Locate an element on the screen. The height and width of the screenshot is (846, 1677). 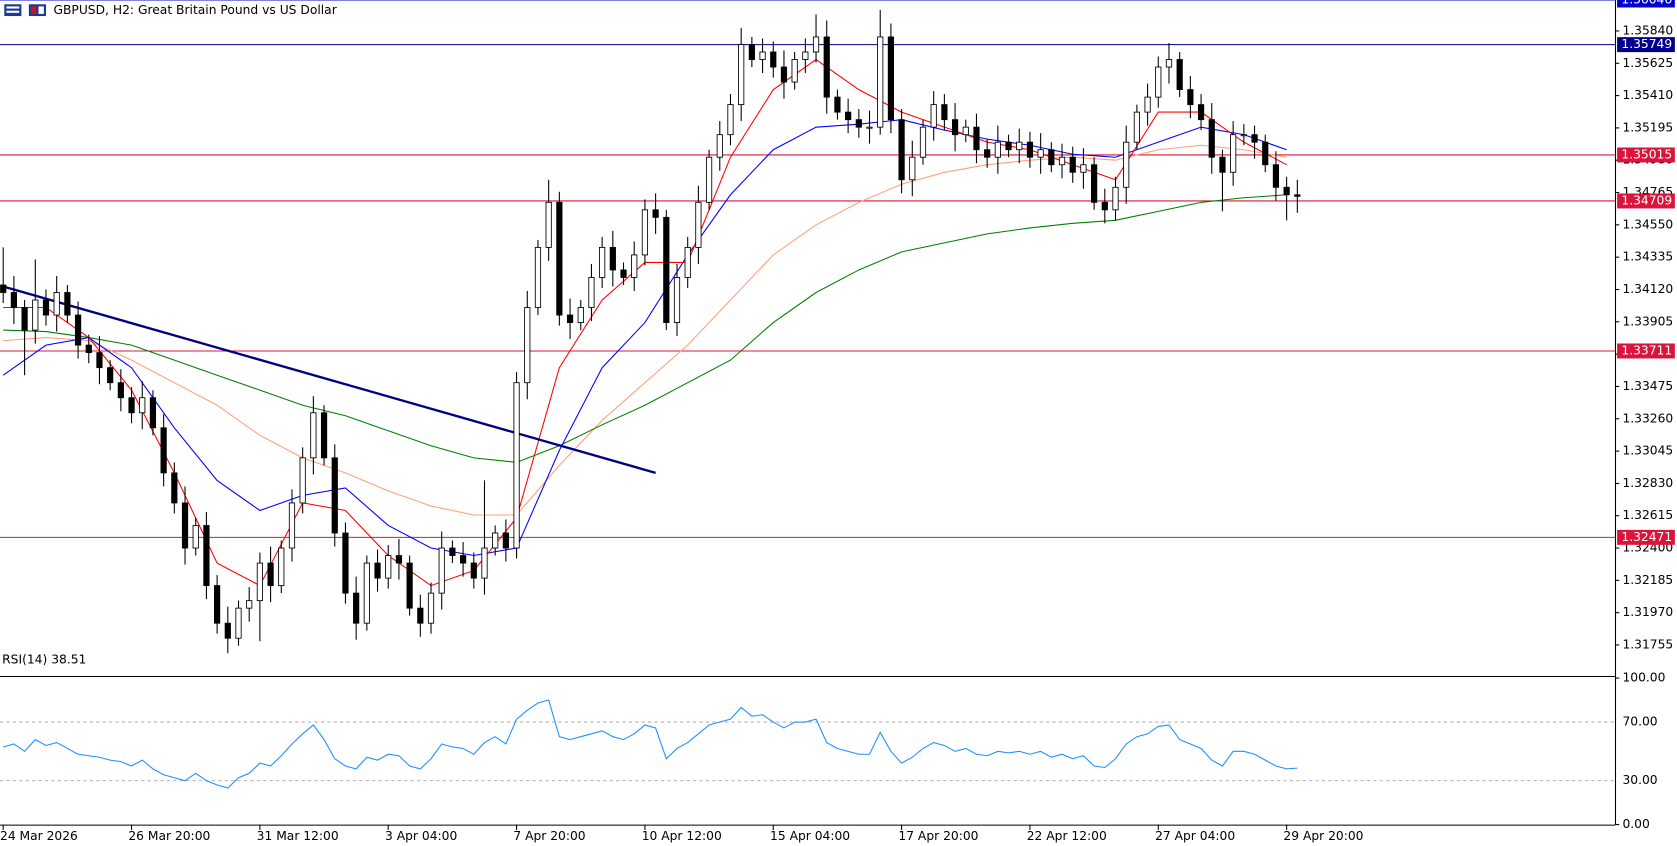
level-label: 1.34709 is located at coordinates (1646, 200).